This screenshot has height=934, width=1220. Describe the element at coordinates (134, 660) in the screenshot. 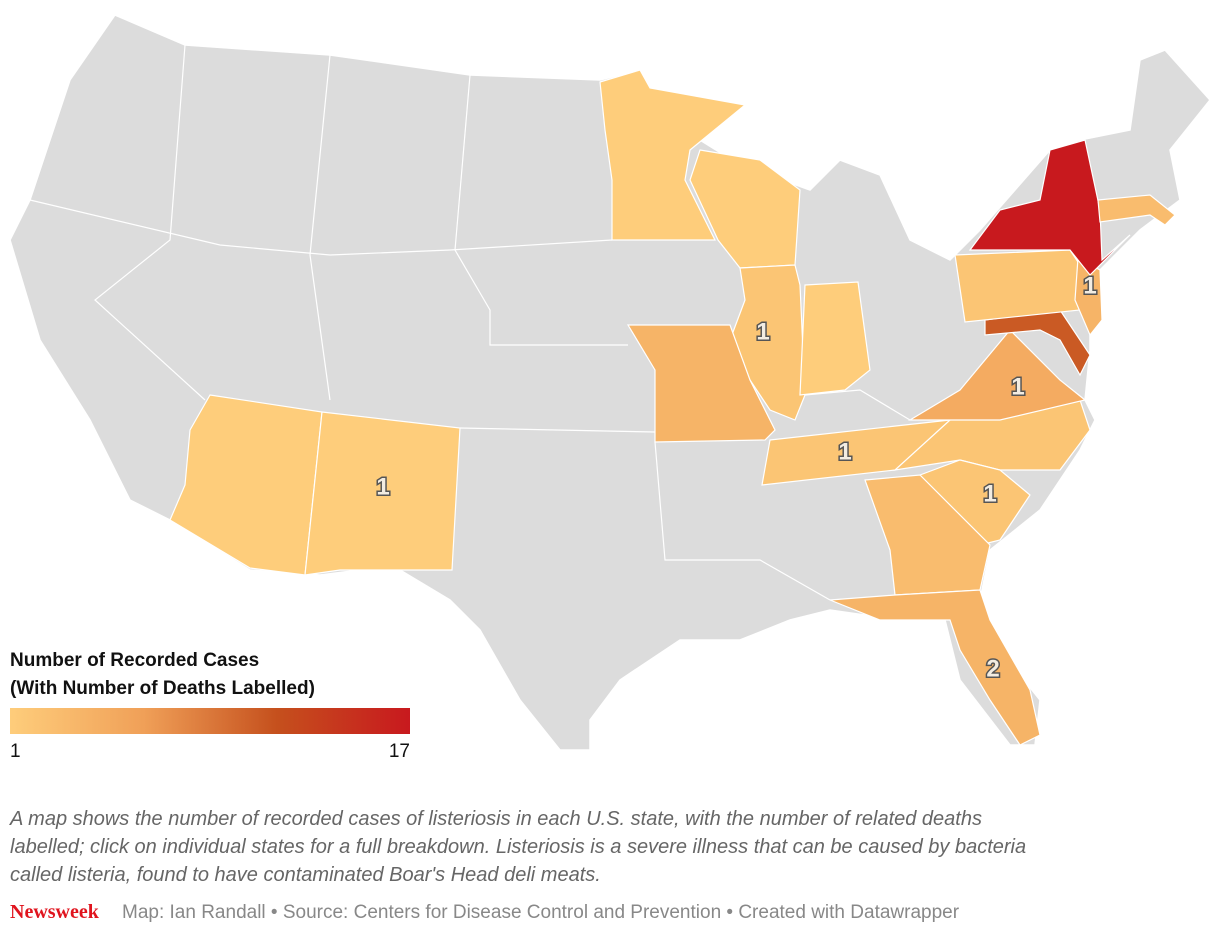

I see `legend-title: Number of Recorded Cases` at that location.